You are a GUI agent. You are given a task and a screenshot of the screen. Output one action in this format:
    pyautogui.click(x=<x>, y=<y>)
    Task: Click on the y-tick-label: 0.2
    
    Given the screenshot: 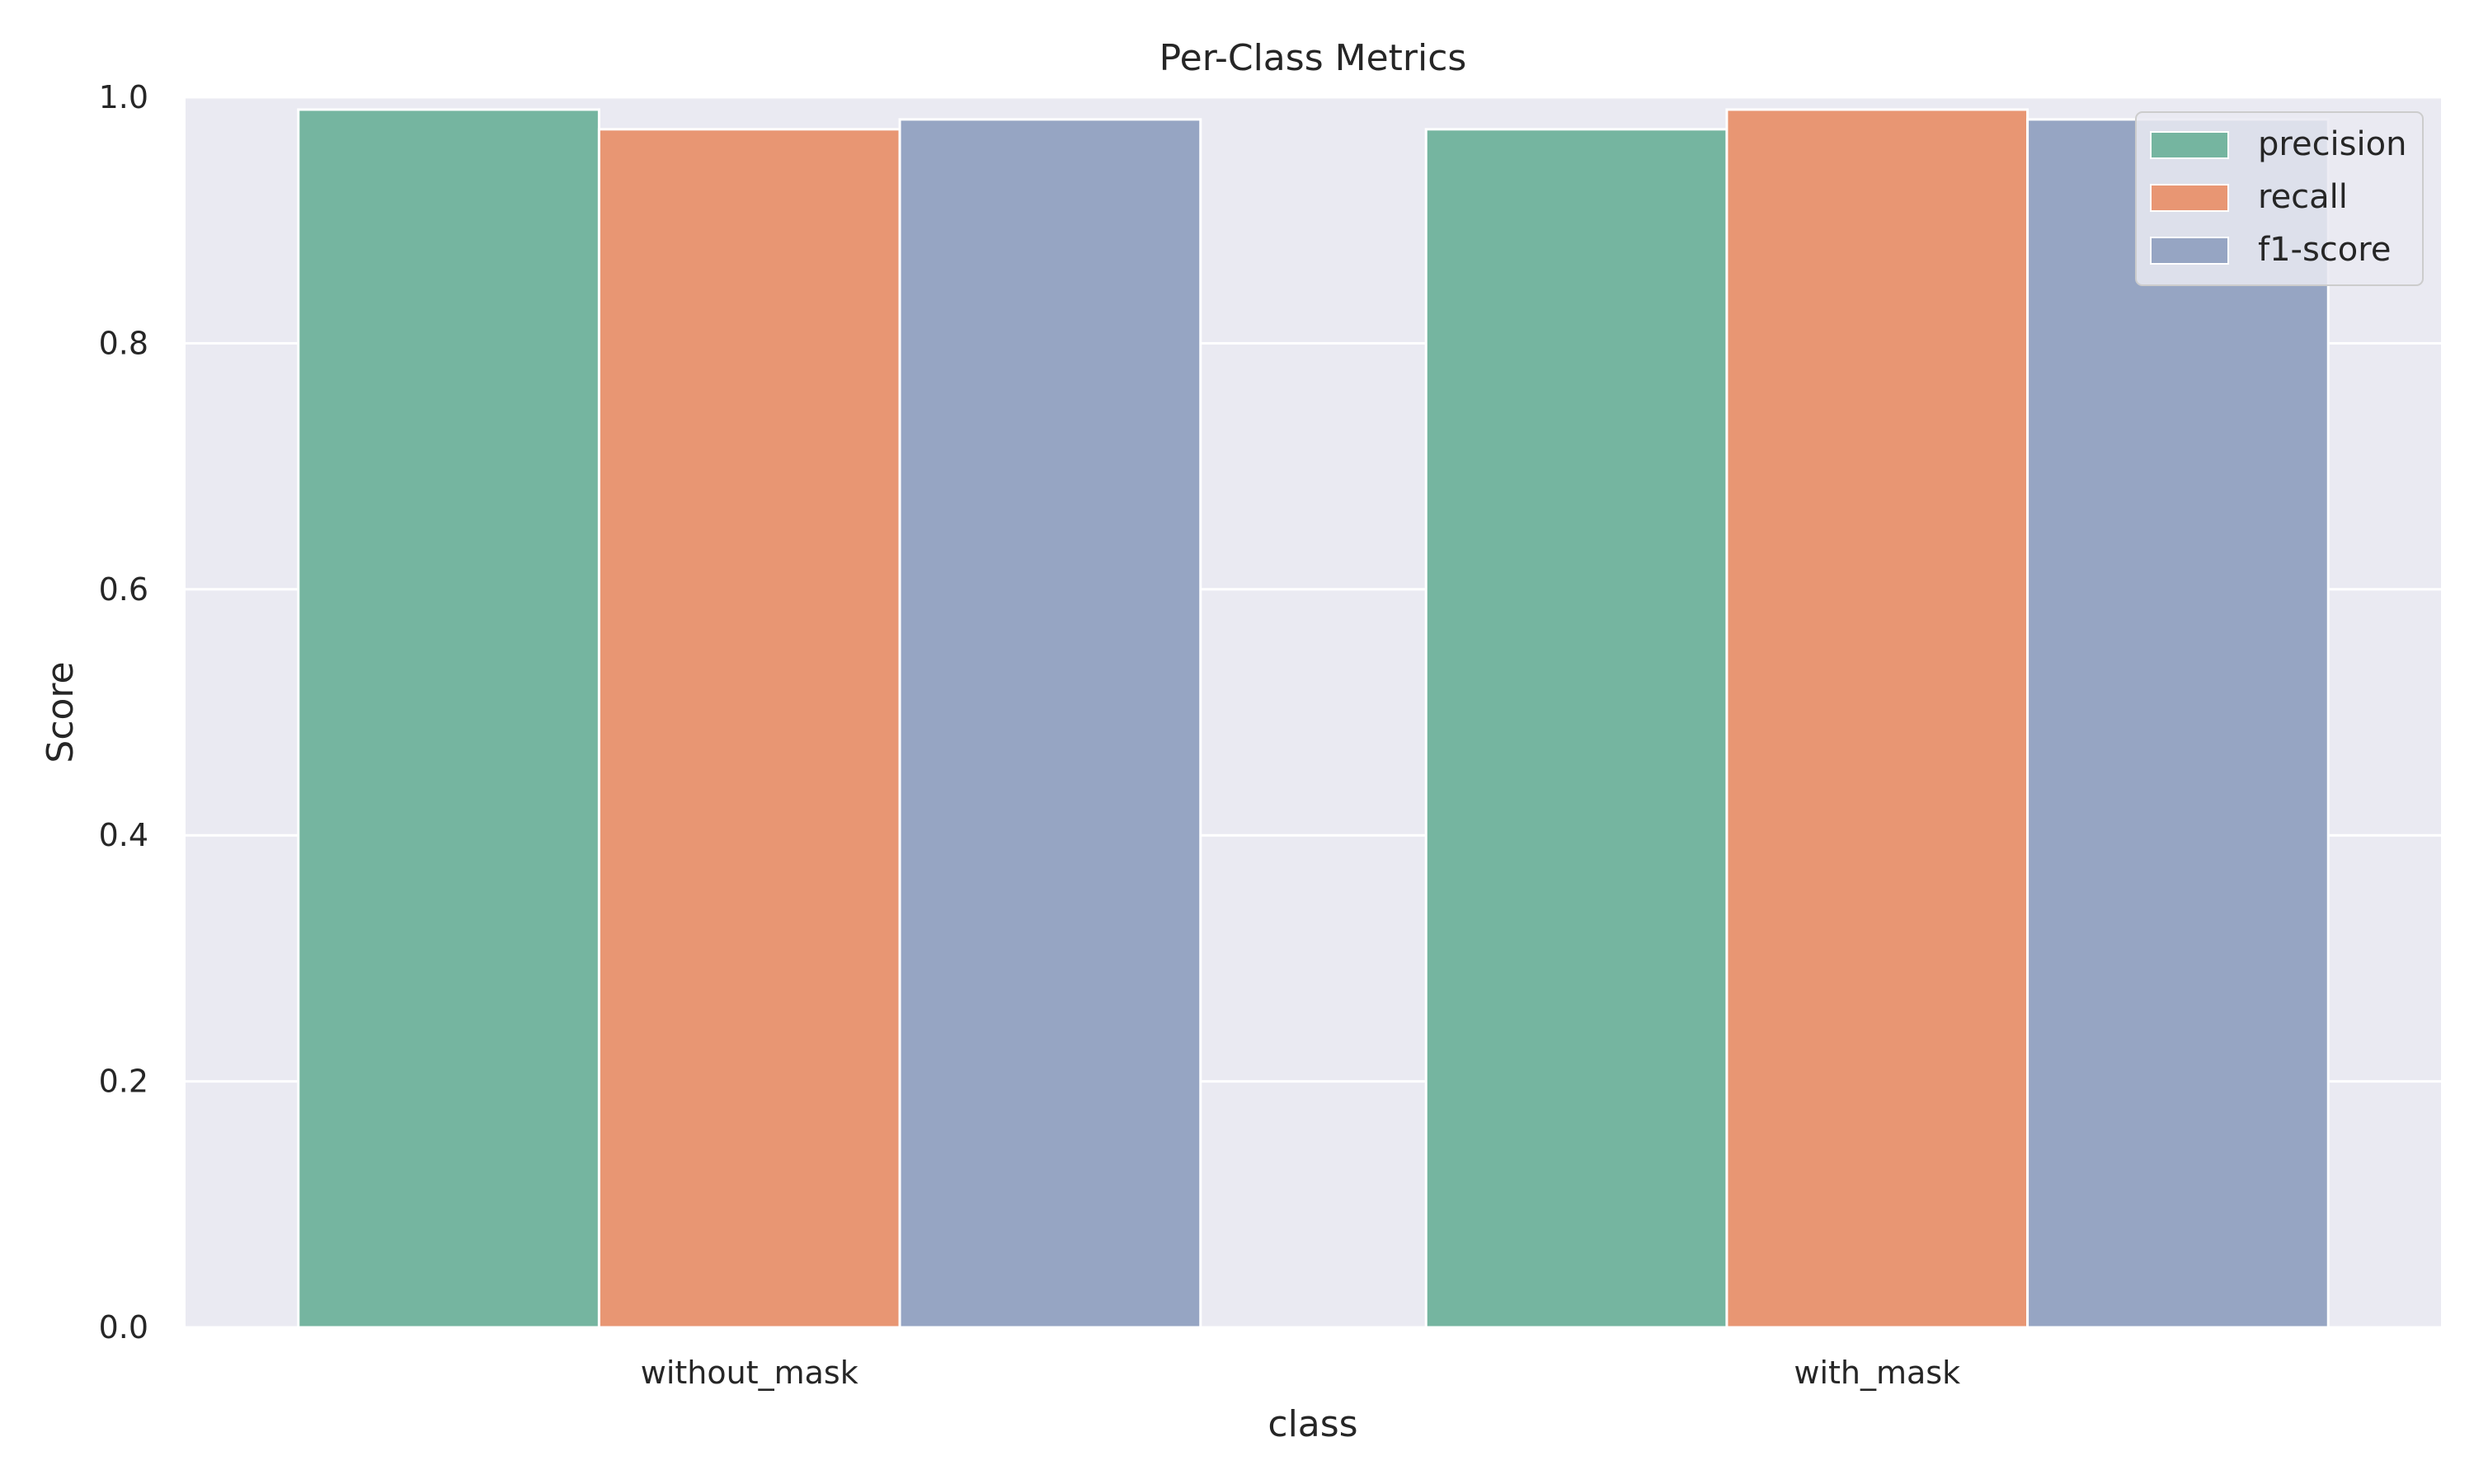 What is the action you would take?
    pyautogui.click(x=123, y=1082)
    